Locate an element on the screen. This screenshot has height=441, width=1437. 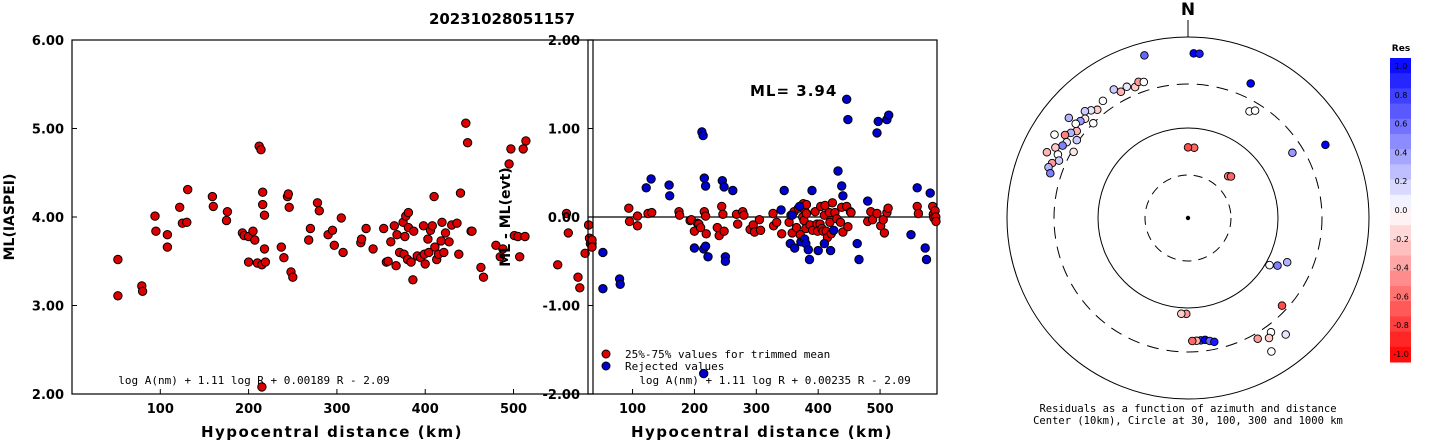
north-label: N is located at coordinates (1188, 10).